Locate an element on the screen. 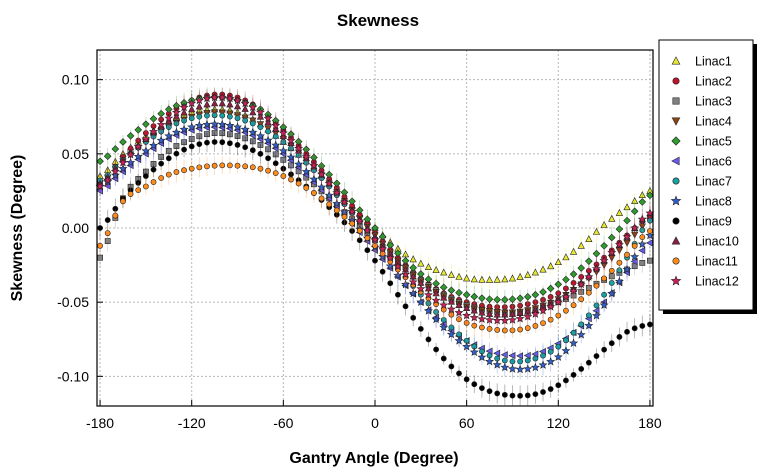 This screenshot has height=472, width=757. x-axis-label: Gantry Angle (Degree) is located at coordinates (373, 458).